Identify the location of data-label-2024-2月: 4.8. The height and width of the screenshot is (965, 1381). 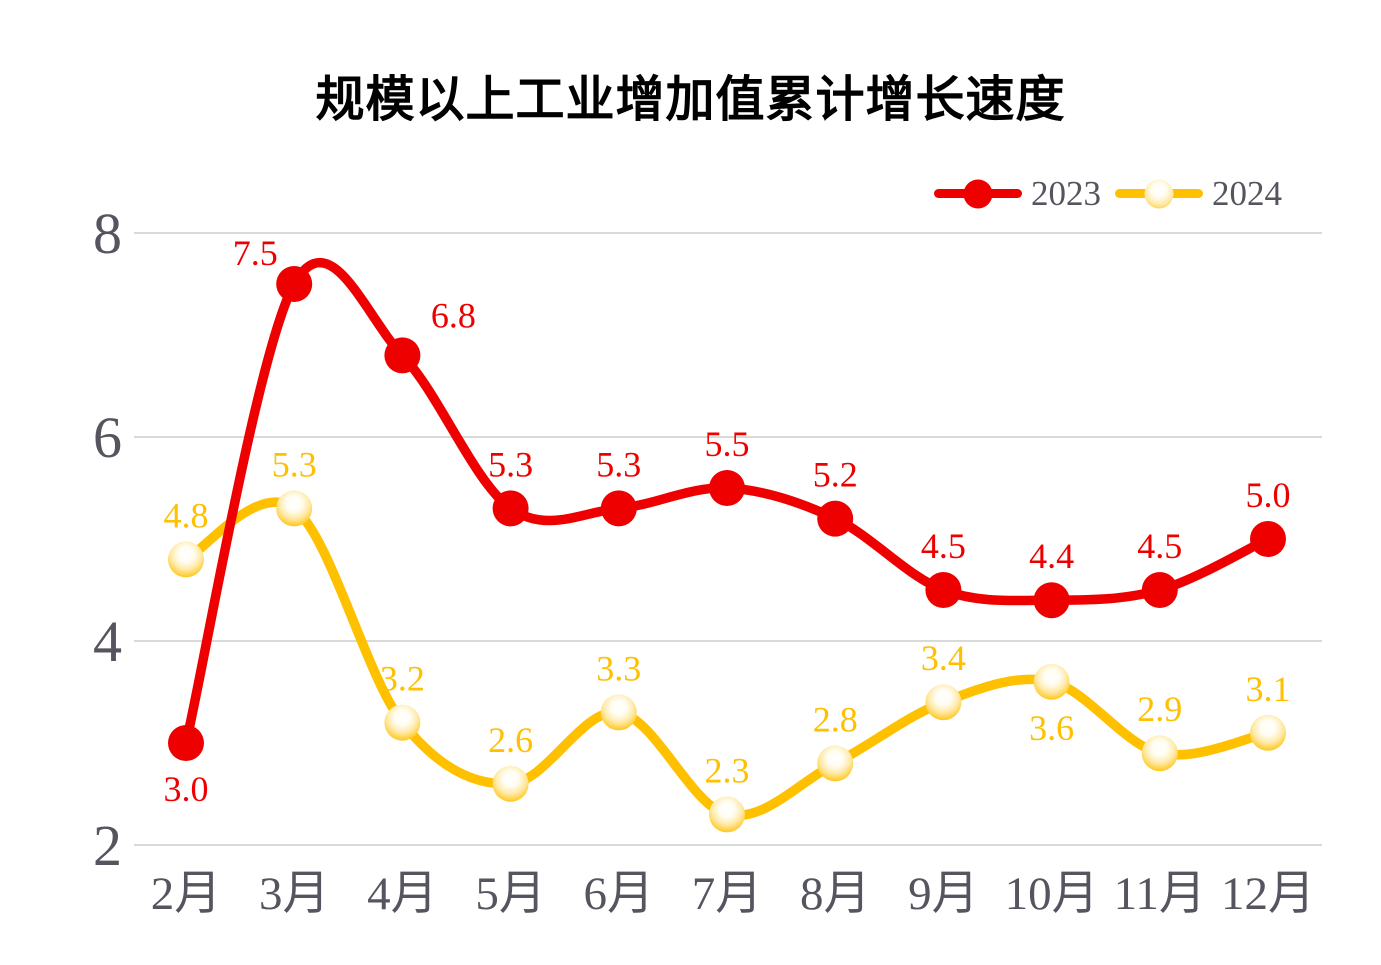
(186, 515).